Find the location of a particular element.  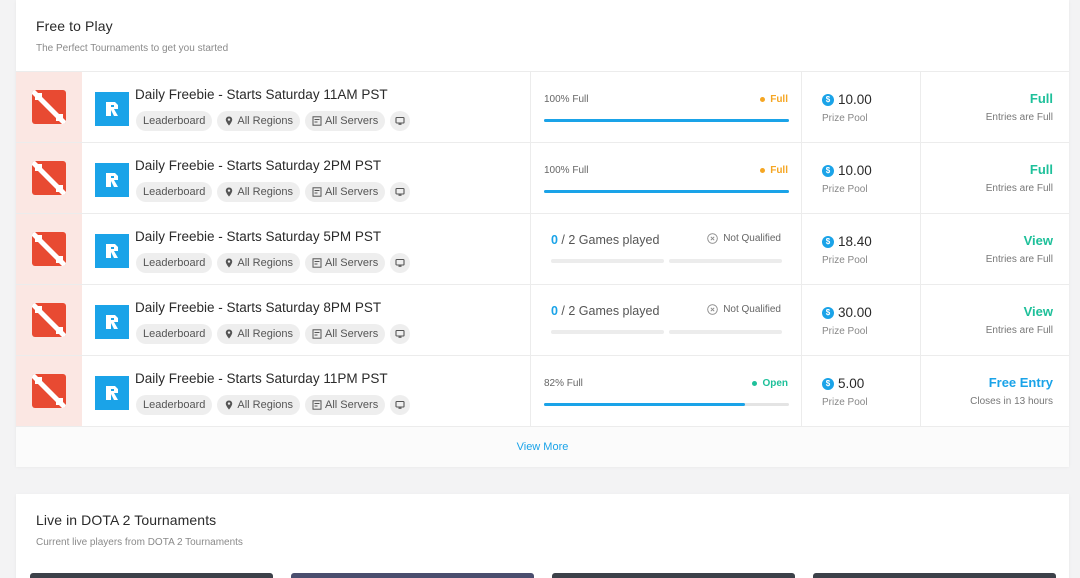

live-thumbnails is located at coordinates (543, 575).